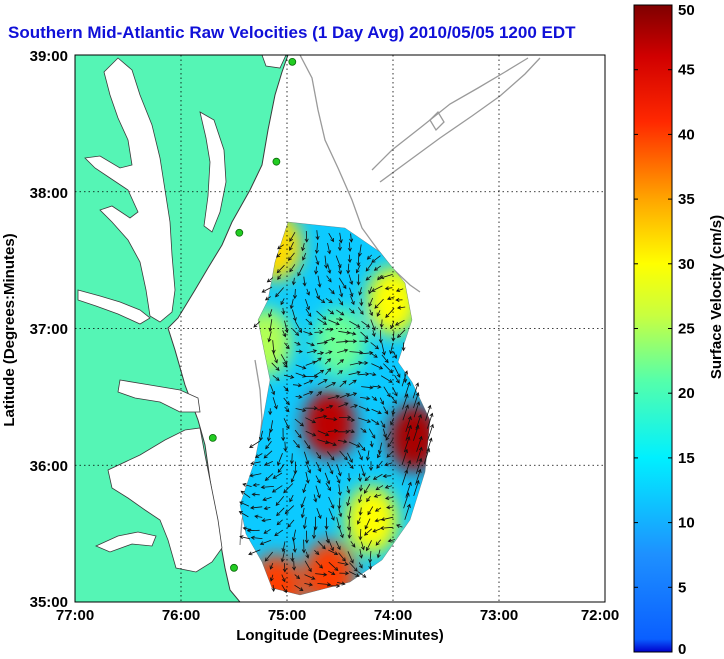  I want to click on colorbar-tick-label: 30, so click(686, 264).